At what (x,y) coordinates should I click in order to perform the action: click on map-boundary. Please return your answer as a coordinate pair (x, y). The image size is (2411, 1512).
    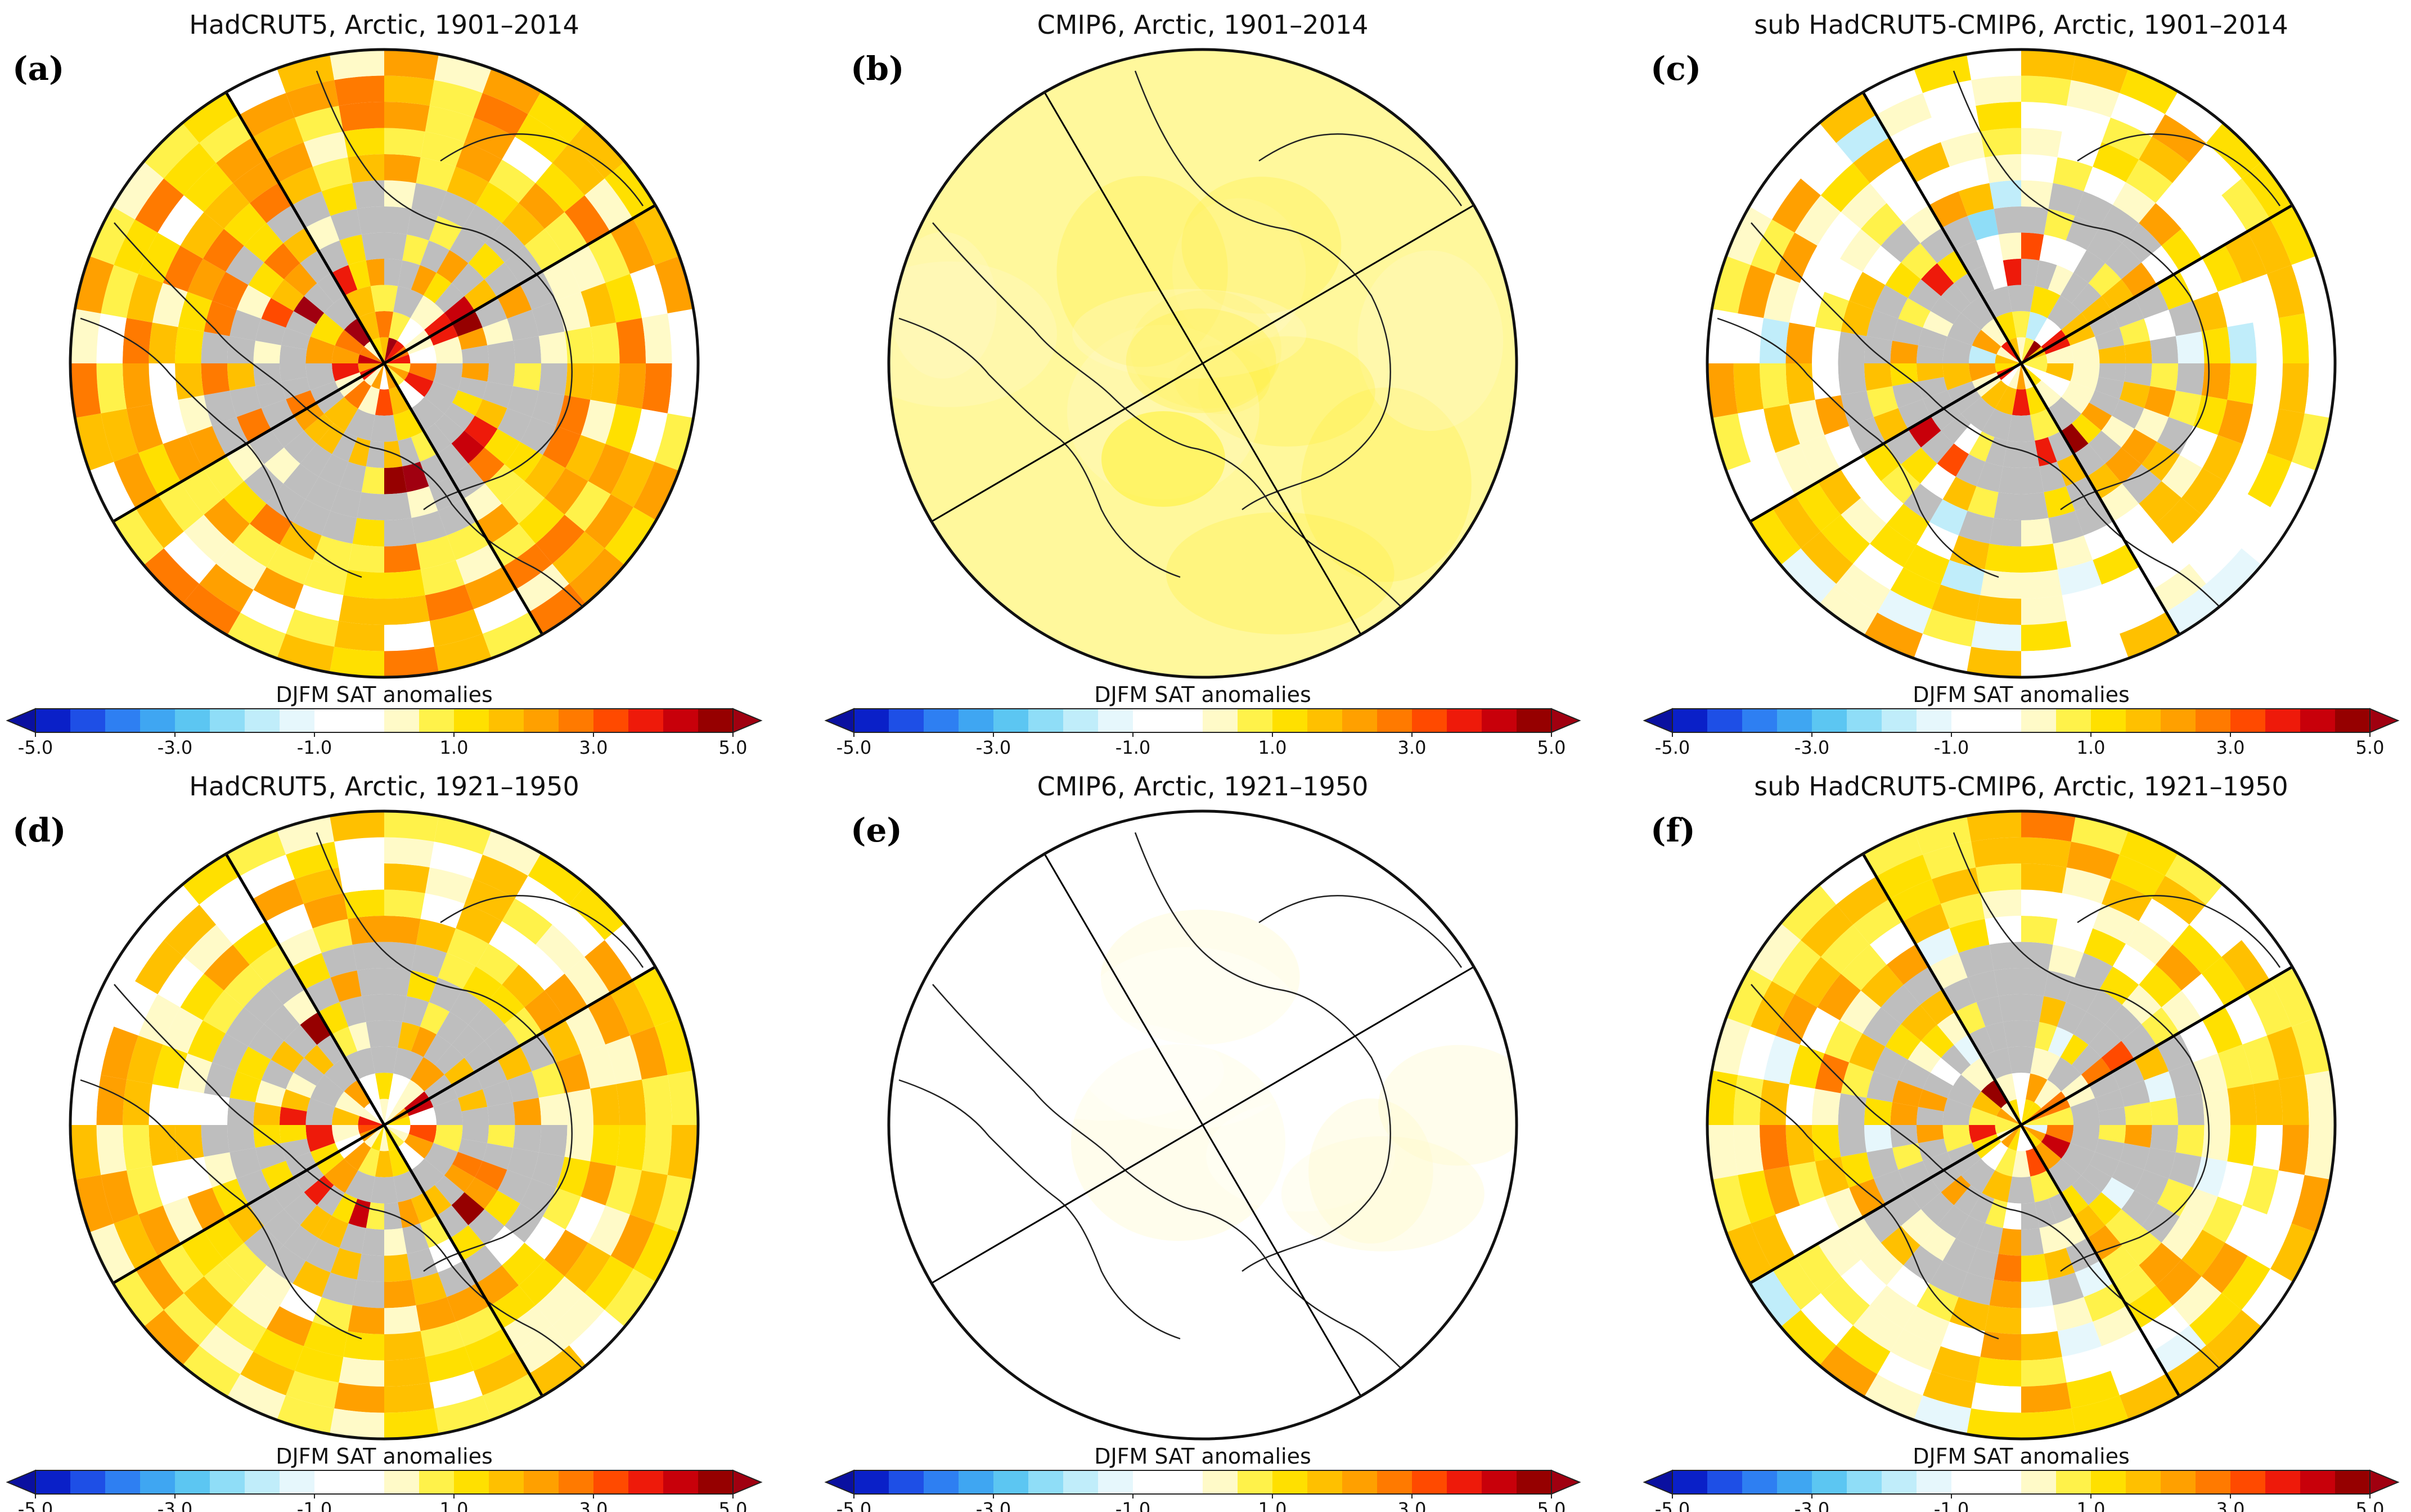
    Looking at the image, I should click on (2021, 1125).